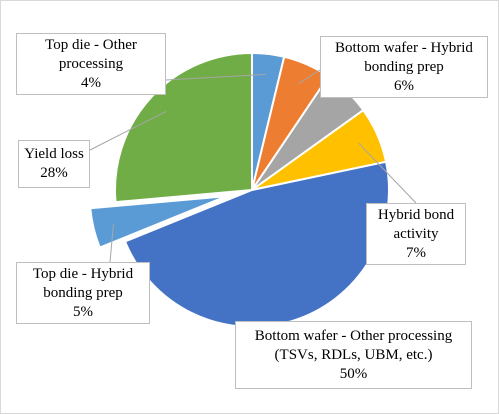 The image size is (499, 414). What do you see at coordinates (404, 67) in the screenshot?
I see `label-bottom-wafer-hybrid: Bottom wafer - Hybrid bonding prep 6%` at bounding box center [404, 67].